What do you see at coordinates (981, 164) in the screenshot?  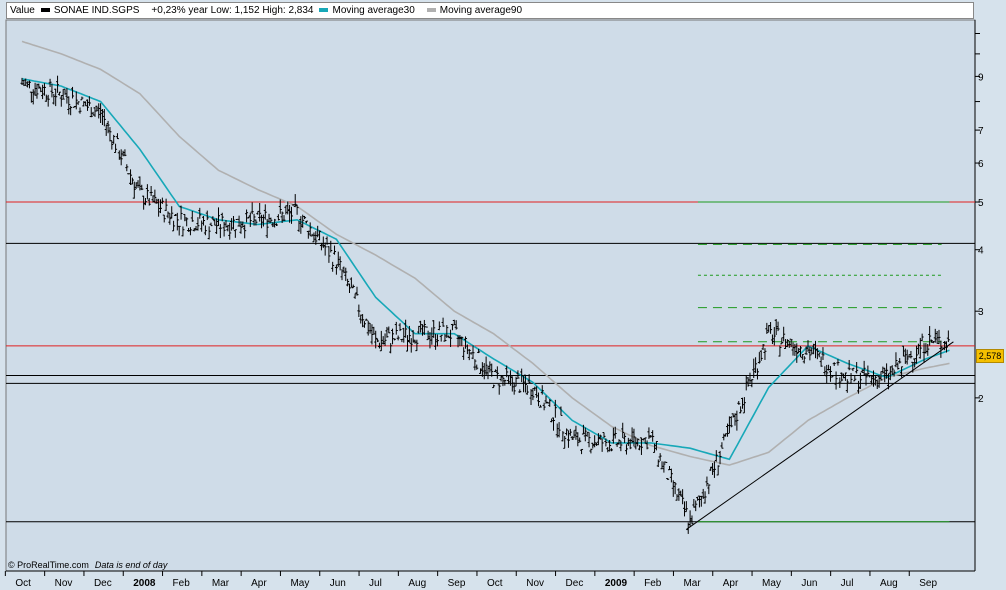 I see `y-axis-tick-label: 6` at bounding box center [981, 164].